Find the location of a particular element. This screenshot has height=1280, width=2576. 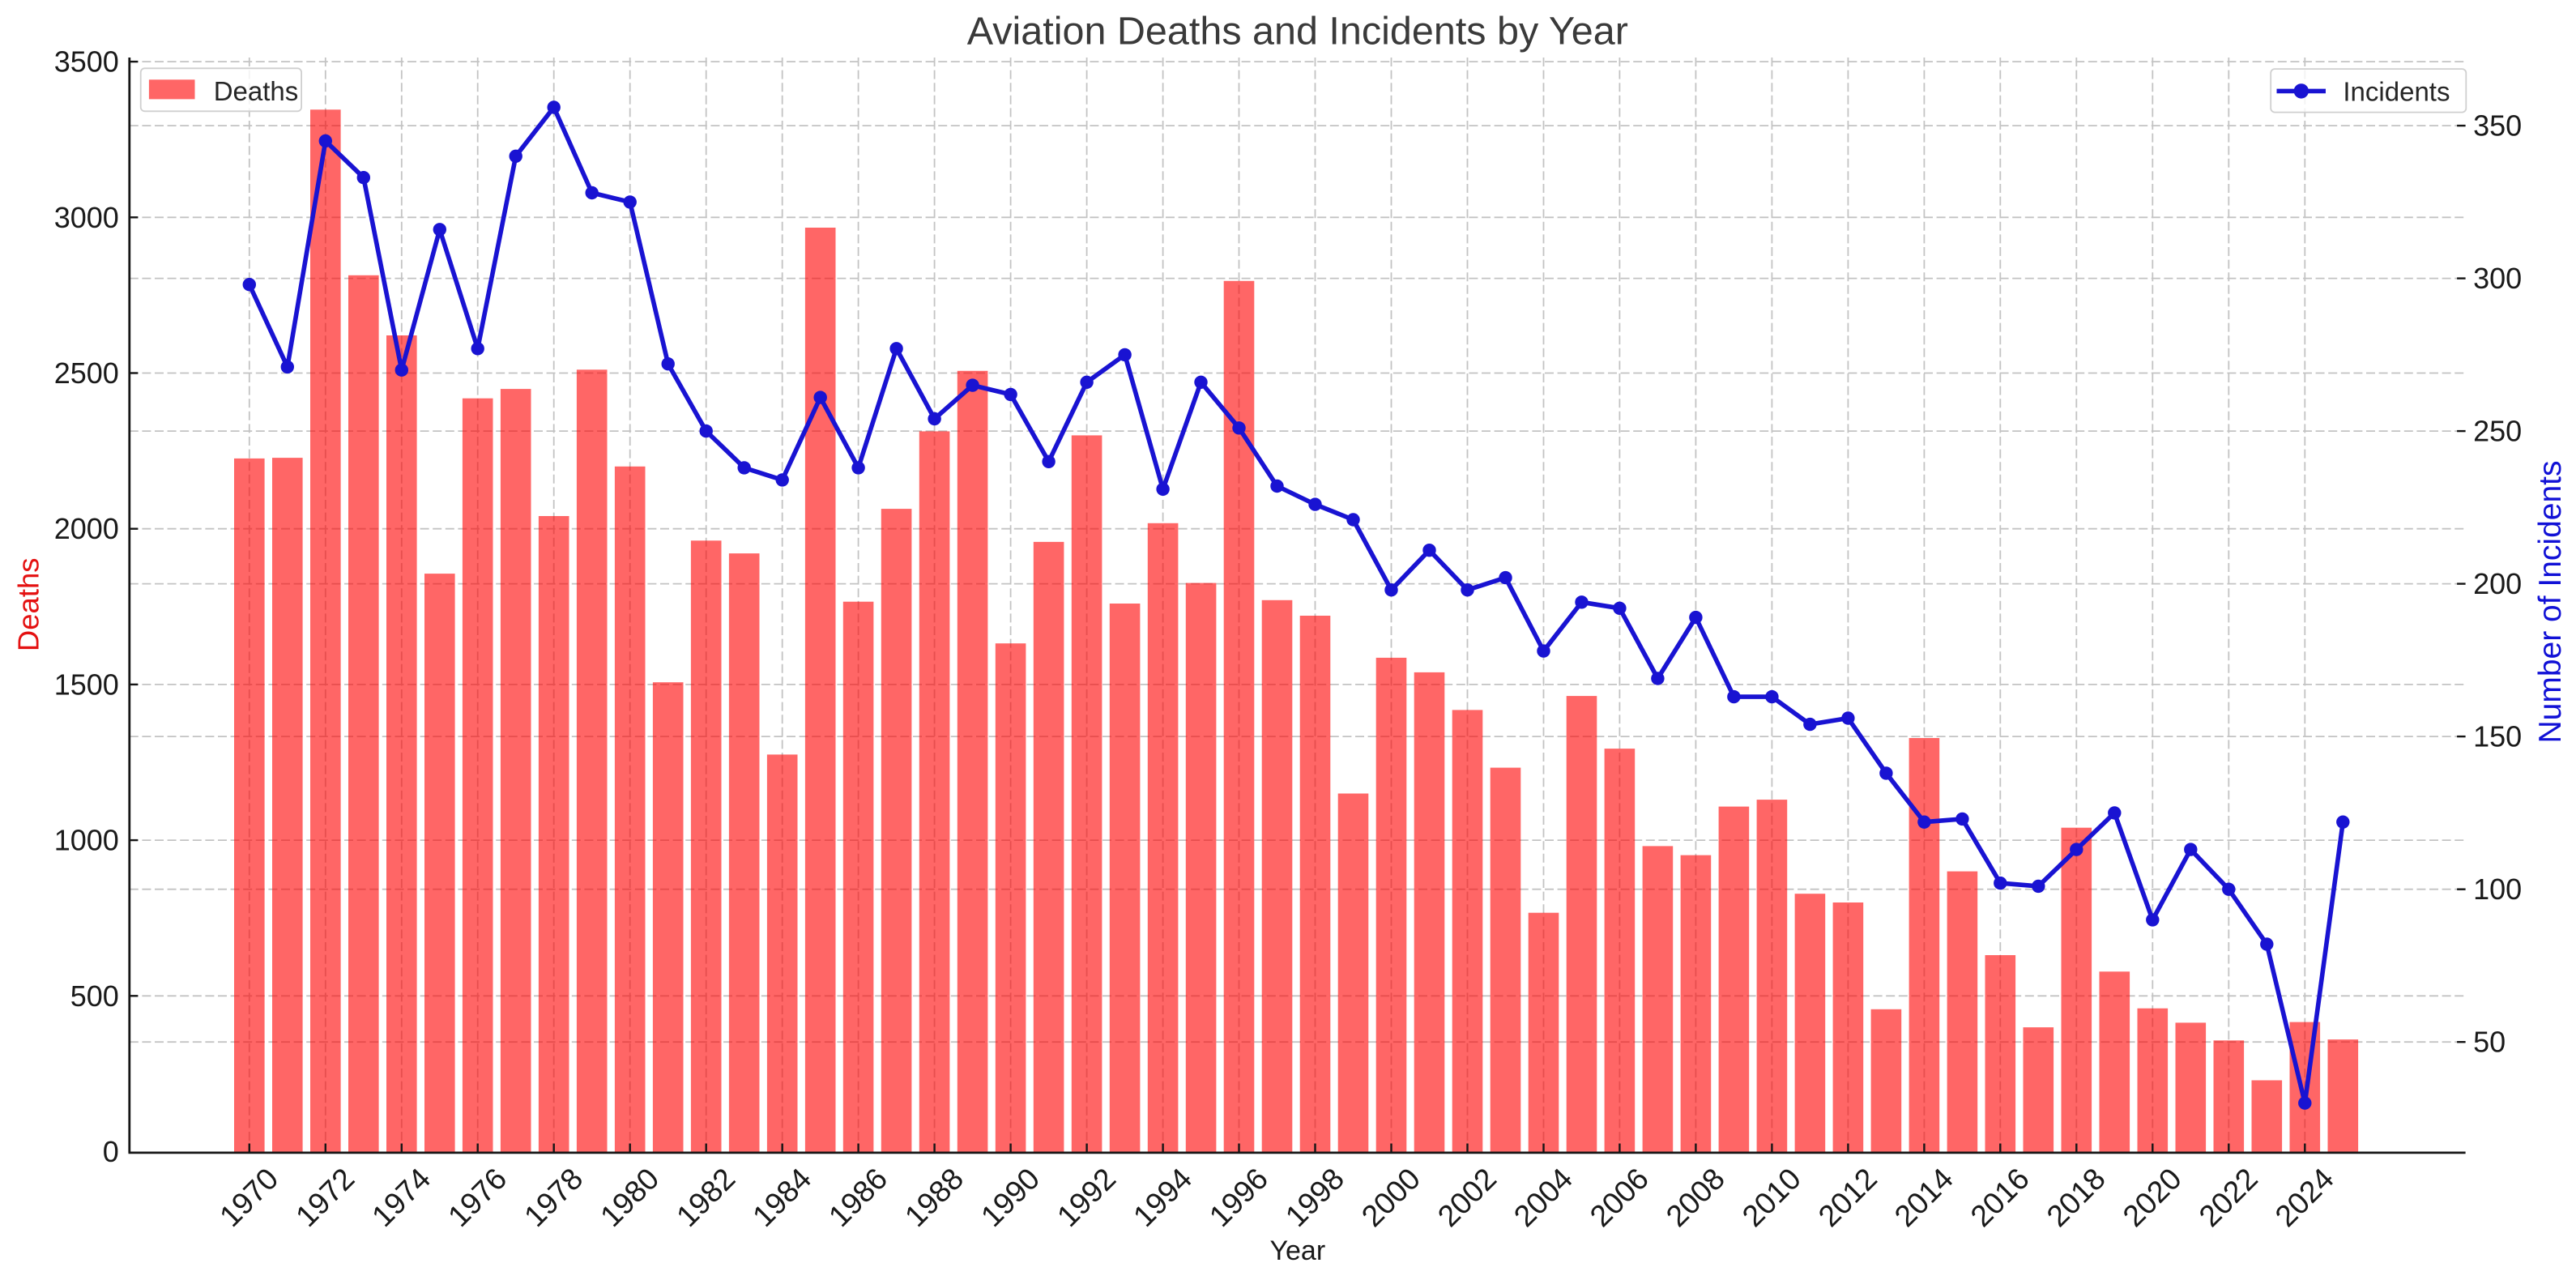

svg-text: 3500 is located at coordinates (87, 62).